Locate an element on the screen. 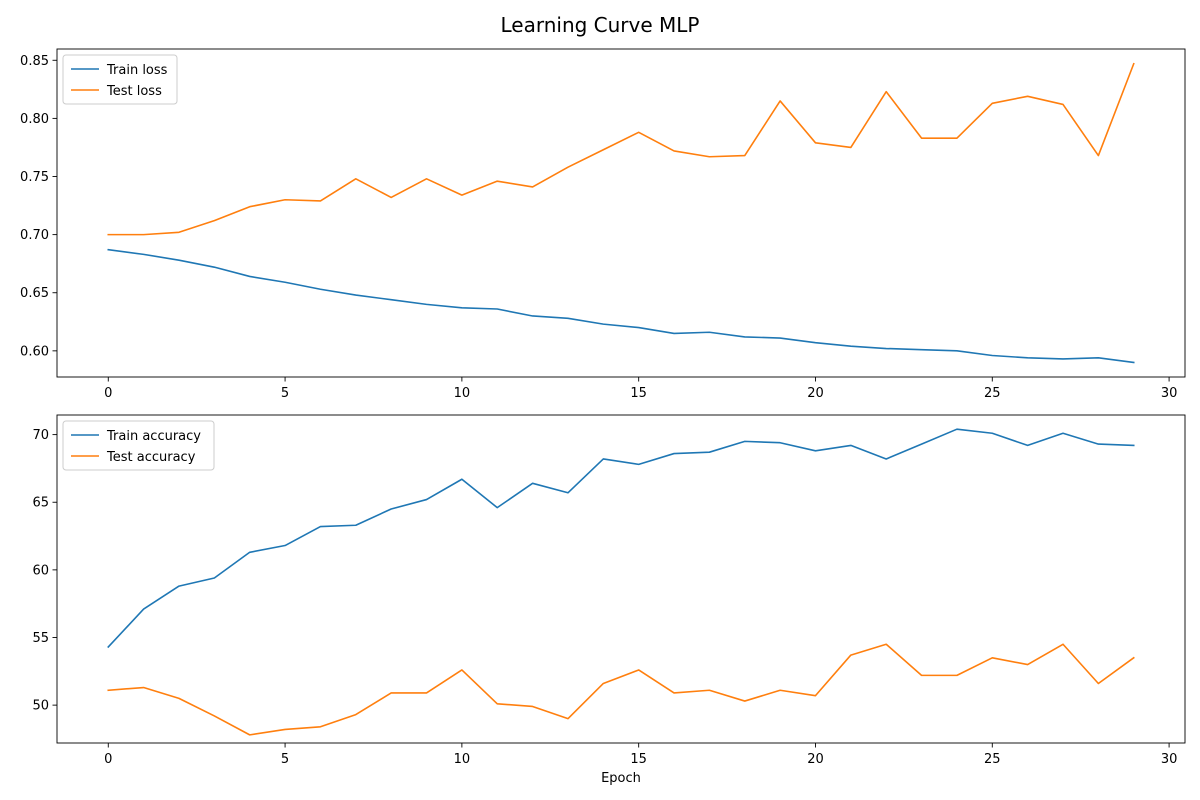 This screenshot has height=800, width=1200. series-line-test-accuracy is located at coordinates (621, 689).